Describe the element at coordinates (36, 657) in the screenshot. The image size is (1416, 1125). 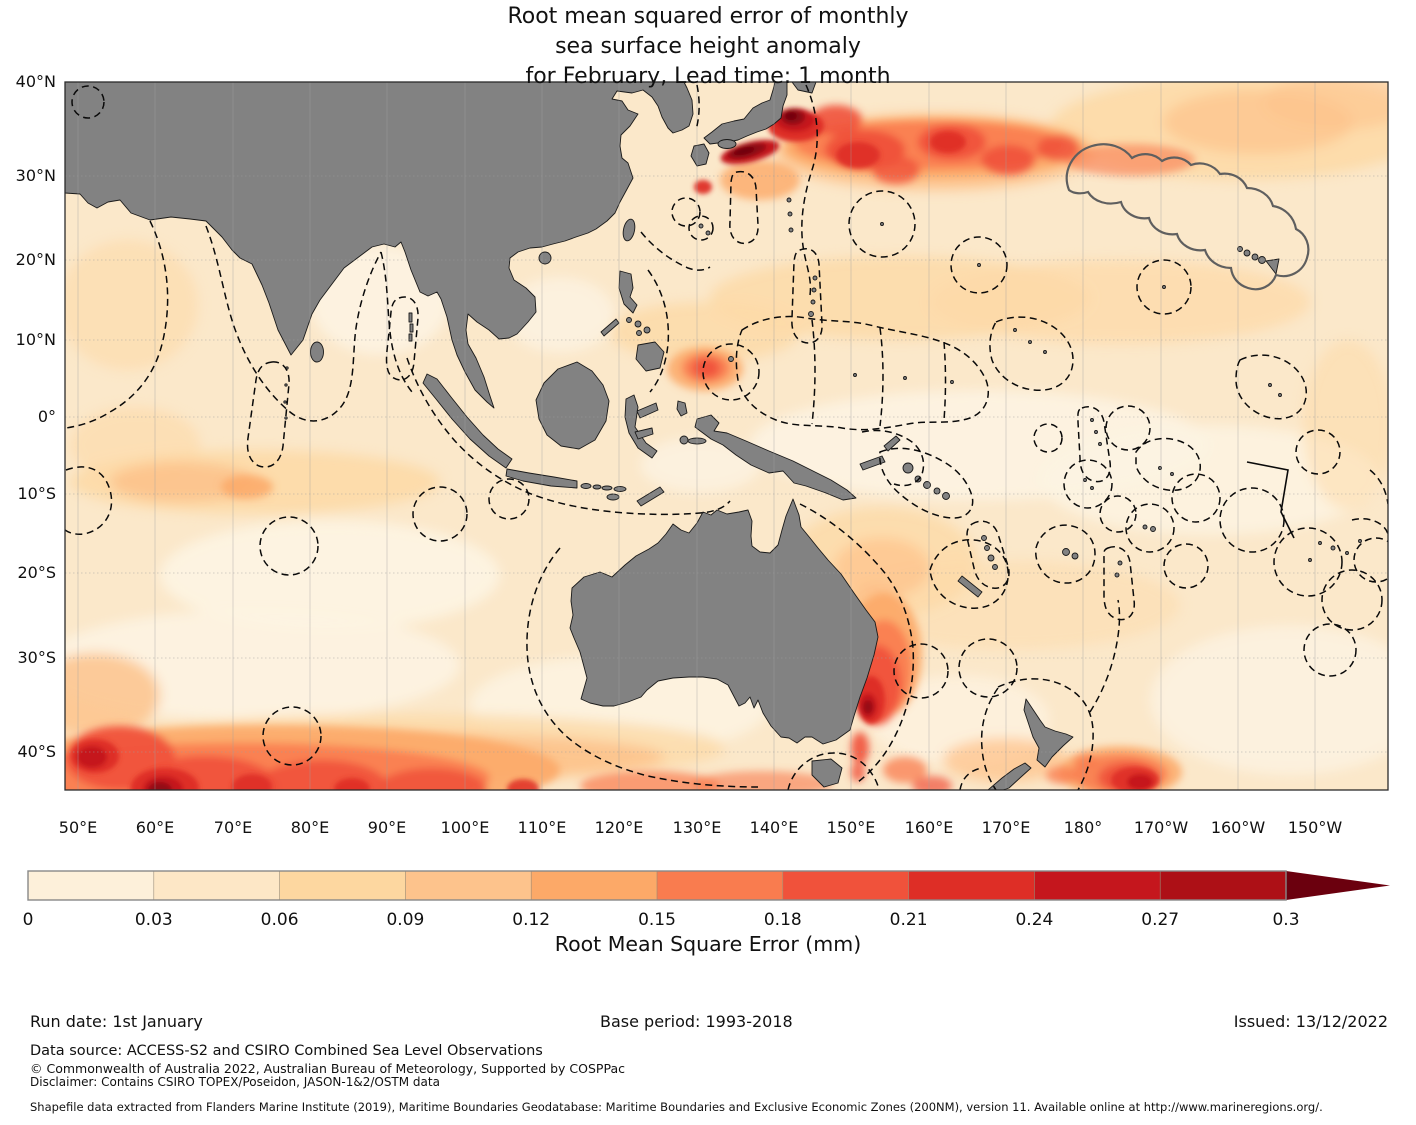
I see `lat-tick-label: 30°S` at that location.